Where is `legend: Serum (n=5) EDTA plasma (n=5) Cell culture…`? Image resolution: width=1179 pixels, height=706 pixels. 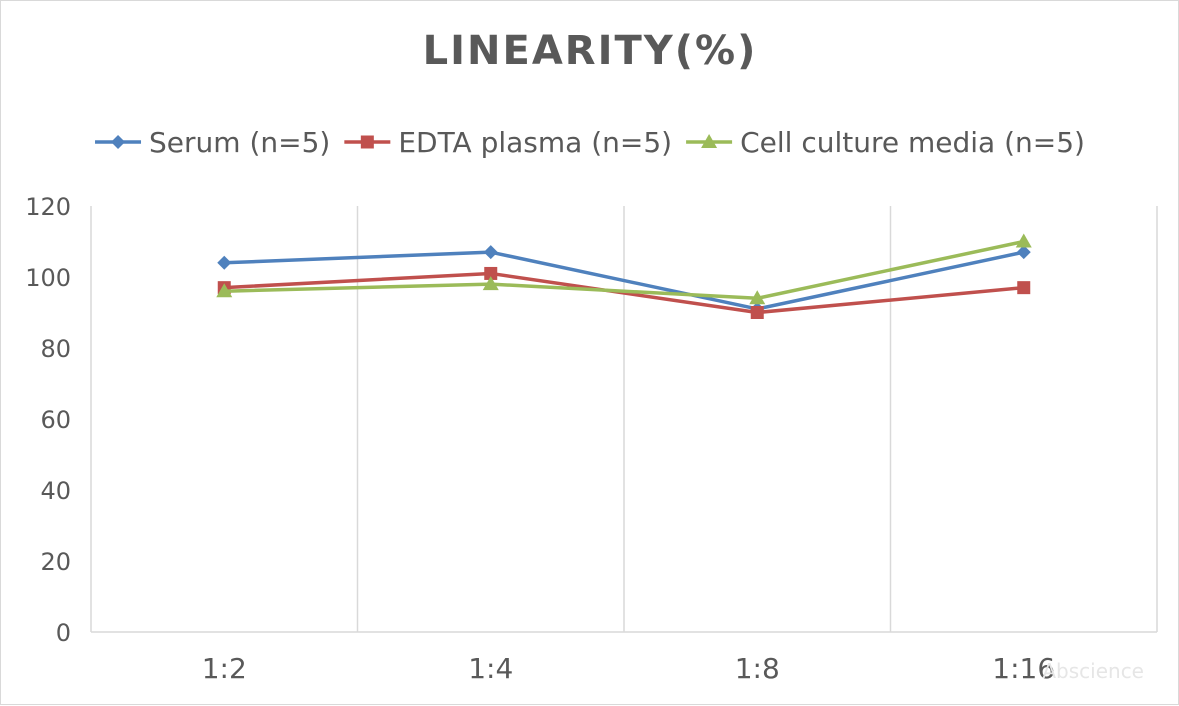
legend: Serum (n=5) EDTA plasma (n=5) Cell culture… is located at coordinates (590, 142).